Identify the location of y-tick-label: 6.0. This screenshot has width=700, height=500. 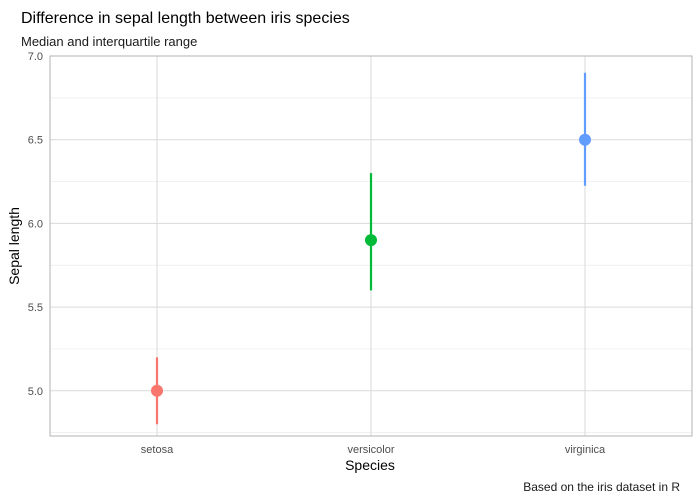
(35, 224).